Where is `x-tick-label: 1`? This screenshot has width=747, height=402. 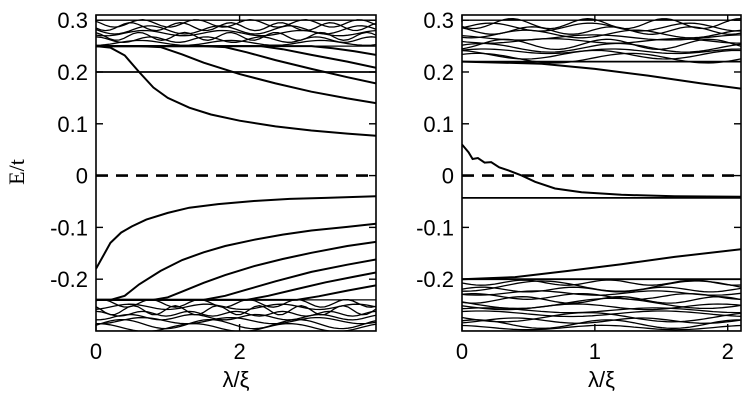 x-tick-label: 1 is located at coordinates (595, 351).